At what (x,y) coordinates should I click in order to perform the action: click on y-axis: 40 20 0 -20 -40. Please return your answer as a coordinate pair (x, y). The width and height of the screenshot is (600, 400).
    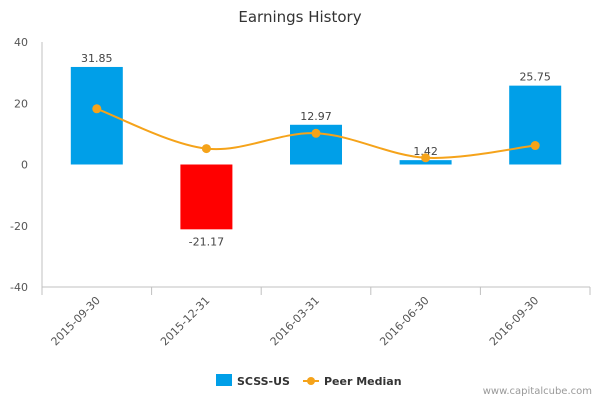
    Looking at the image, I should click on (26, 165).